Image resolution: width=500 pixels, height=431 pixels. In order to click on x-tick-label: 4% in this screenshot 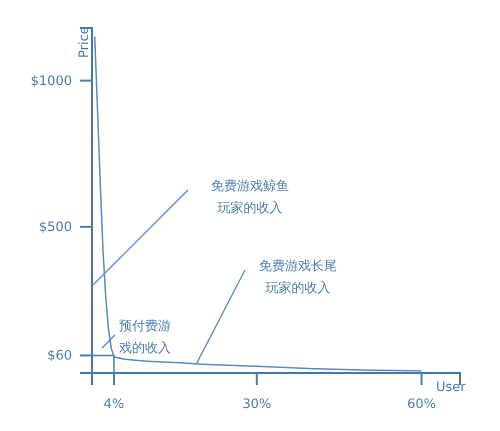, I will do `click(114, 404)`.